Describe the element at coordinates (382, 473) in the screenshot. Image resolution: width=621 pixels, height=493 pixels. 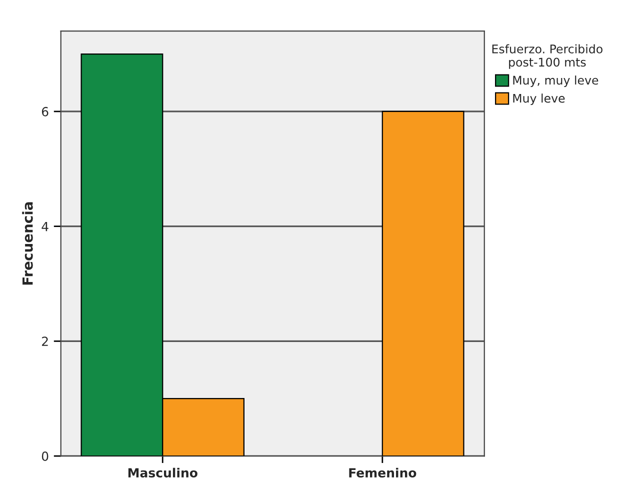
I see `x-tick-label: Femenino` at that location.